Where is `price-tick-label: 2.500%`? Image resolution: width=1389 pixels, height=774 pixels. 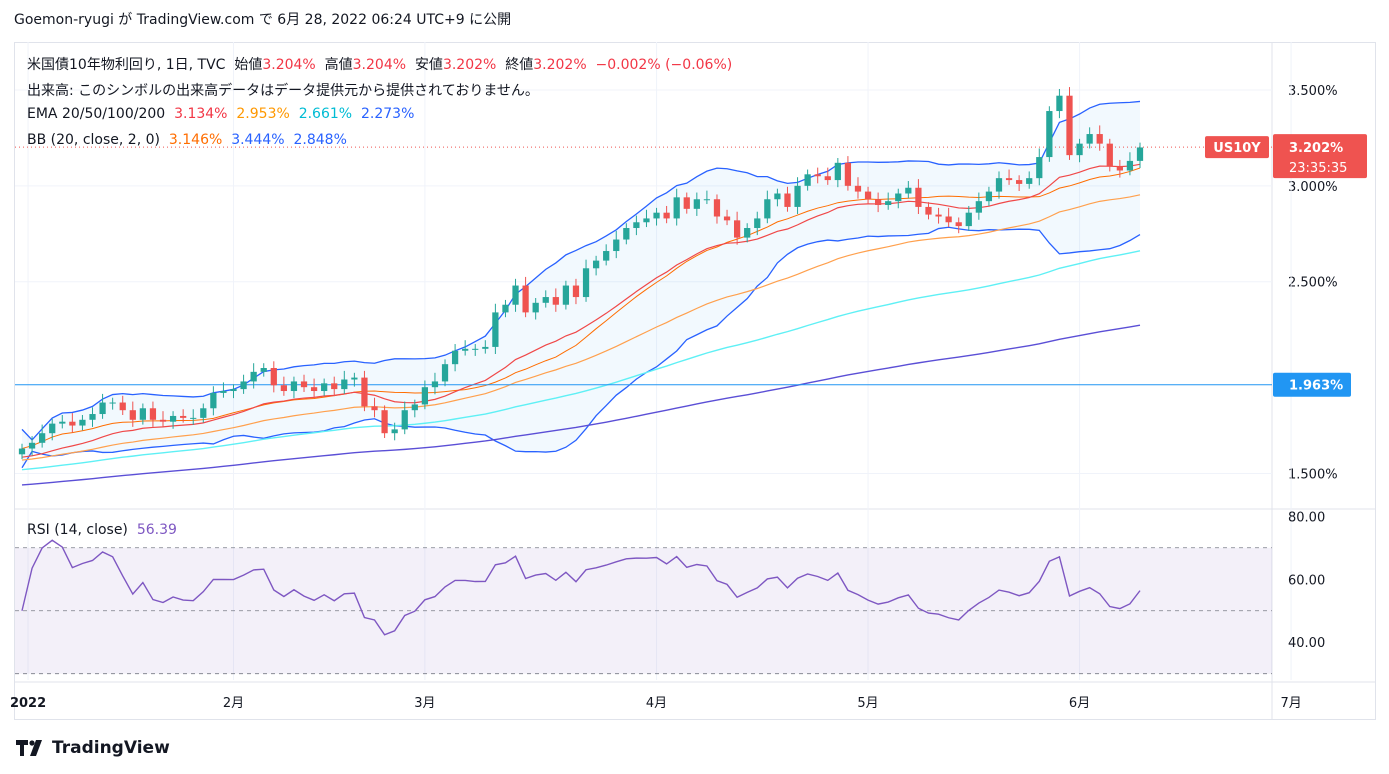
price-tick-label: 2.500% is located at coordinates (1313, 283).